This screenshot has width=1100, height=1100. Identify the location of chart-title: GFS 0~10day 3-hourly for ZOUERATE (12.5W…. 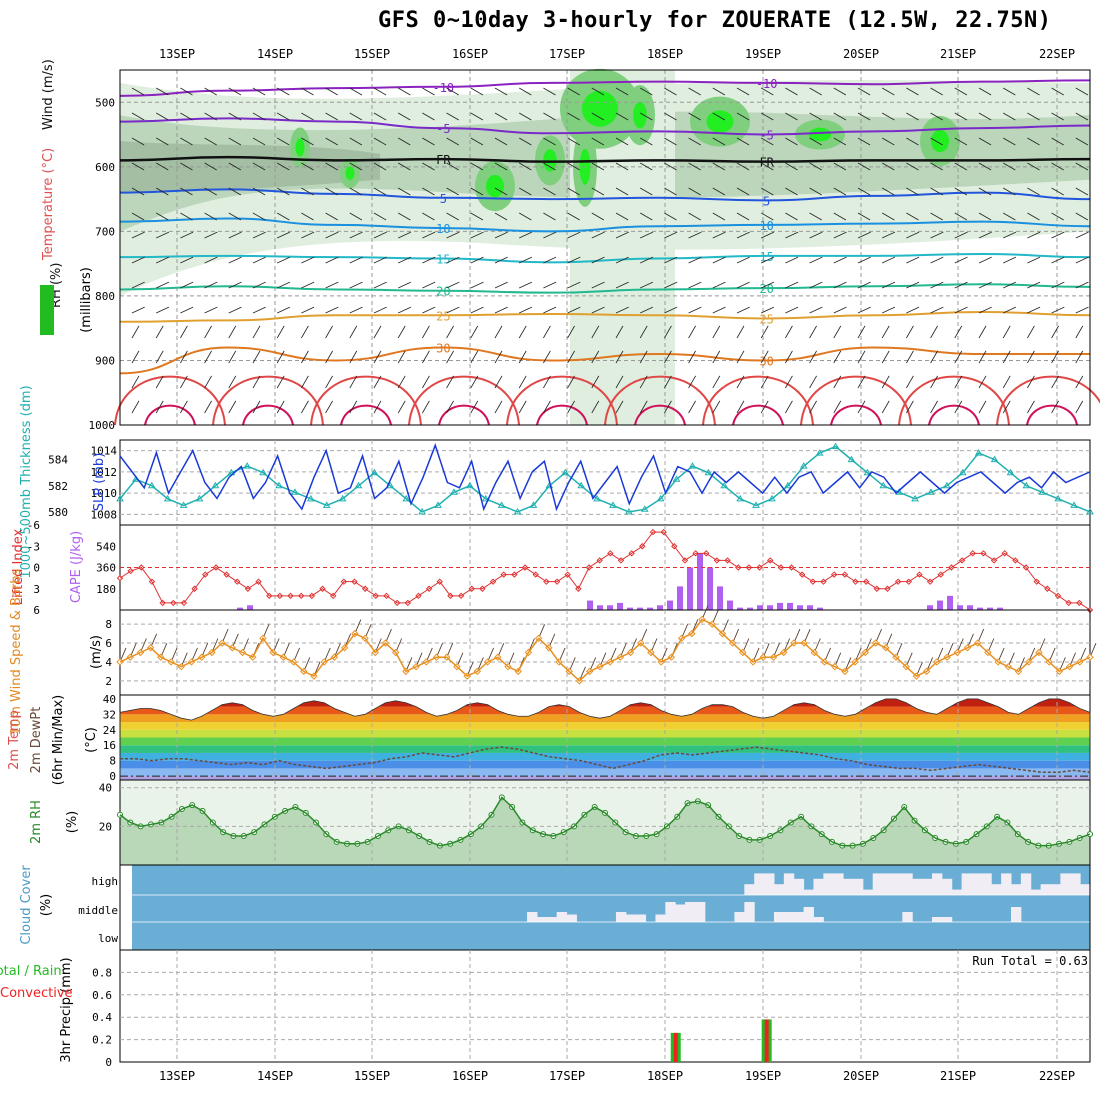
(715, 20).